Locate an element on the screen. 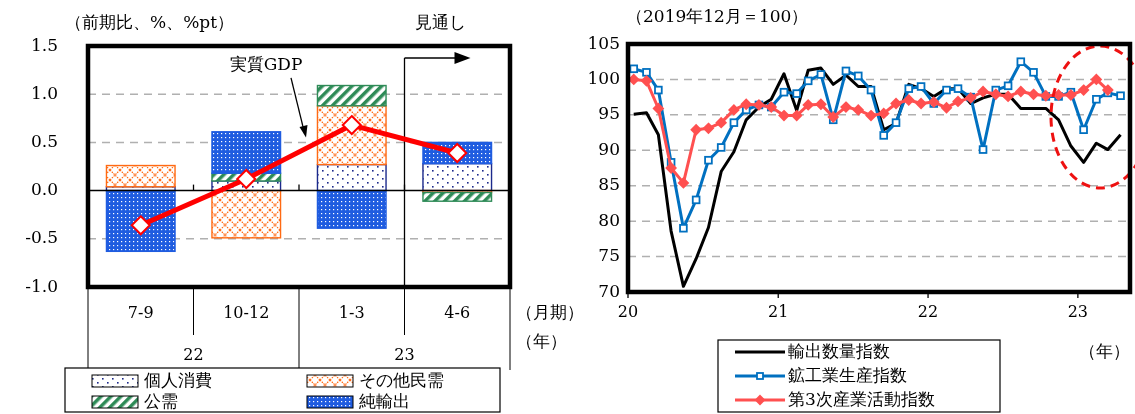 The height and width of the screenshot is (414, 1135). y-tick-label: 100 is located at coordinates (603, 77).